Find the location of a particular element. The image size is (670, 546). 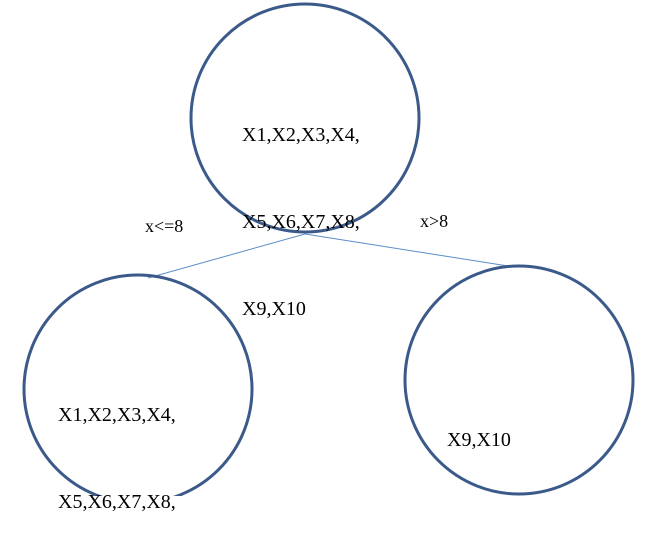

edge-label-left: x<=8 is located at coordinates (164, 226).